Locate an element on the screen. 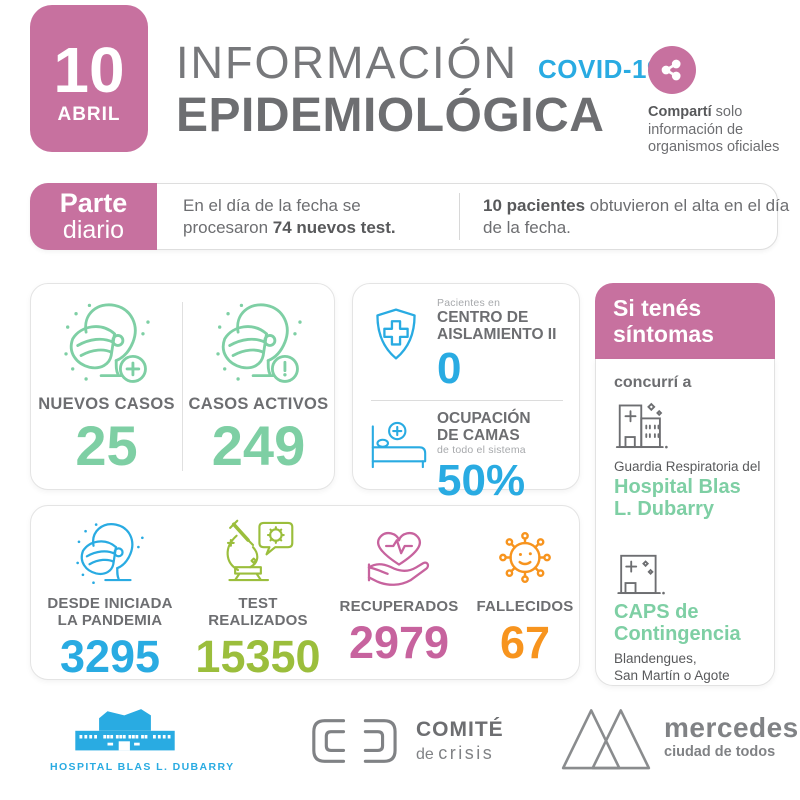 The image size is (800, 800). mercedes-name: mercedes is located at coordinates (731, 727).